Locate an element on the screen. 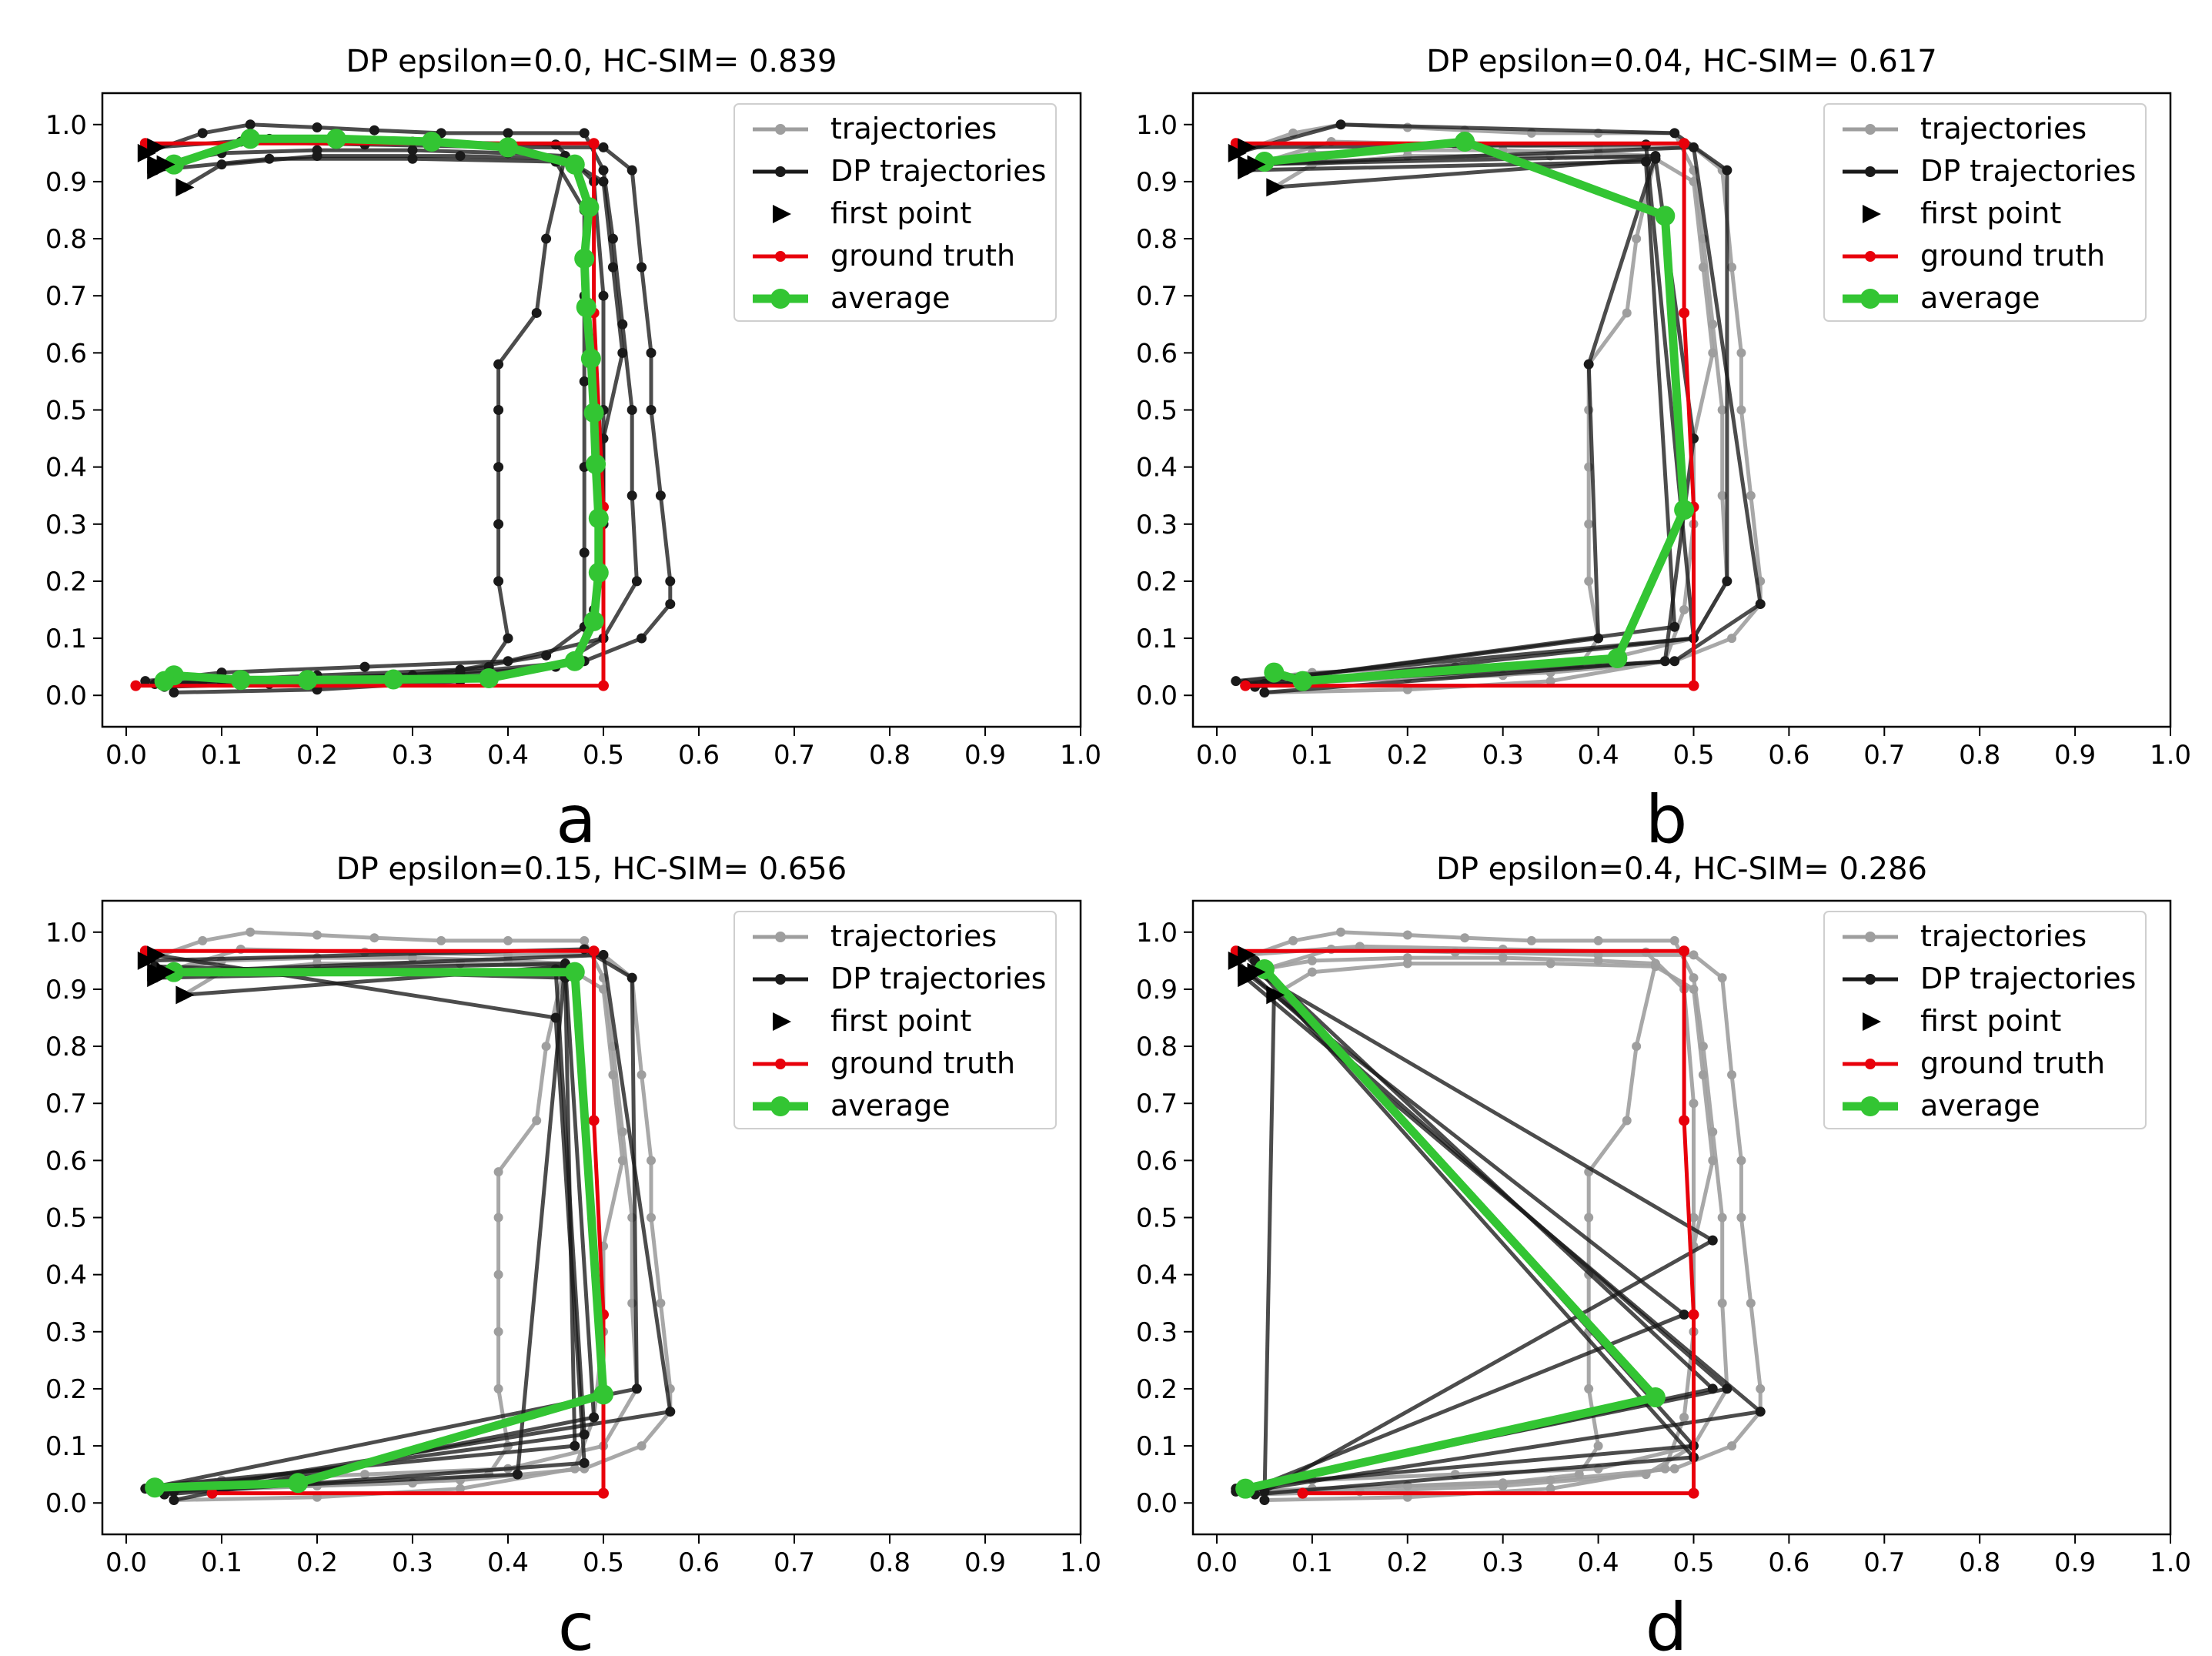 The height and width of the screenshot is (1656, 2212). legend-trajectories-marker is located at coordinates (780, 937).